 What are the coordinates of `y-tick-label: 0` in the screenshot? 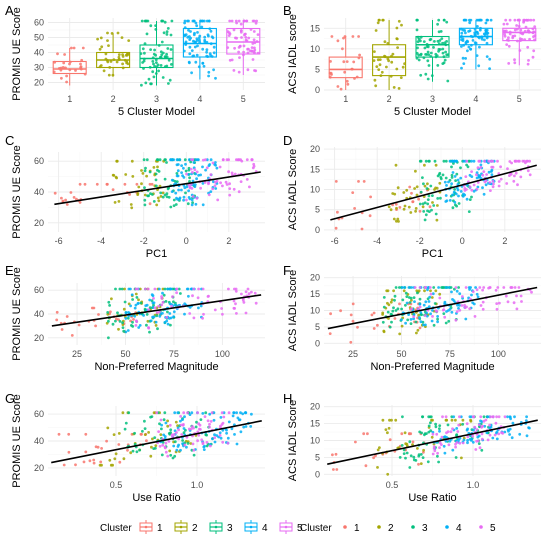 It's located at (317, 343).